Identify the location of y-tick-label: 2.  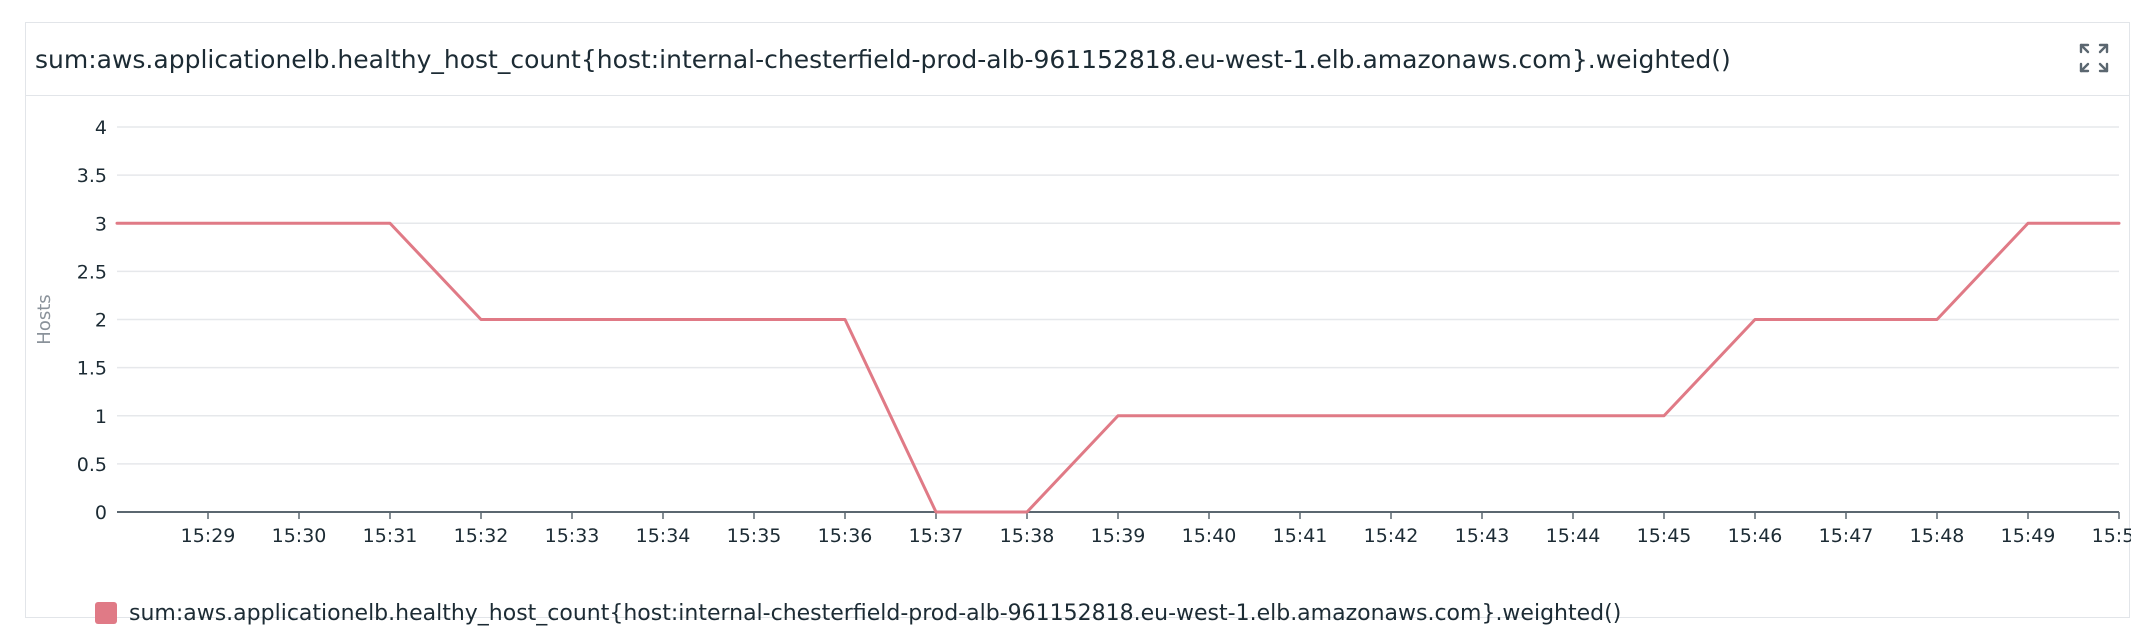
(101, 321).